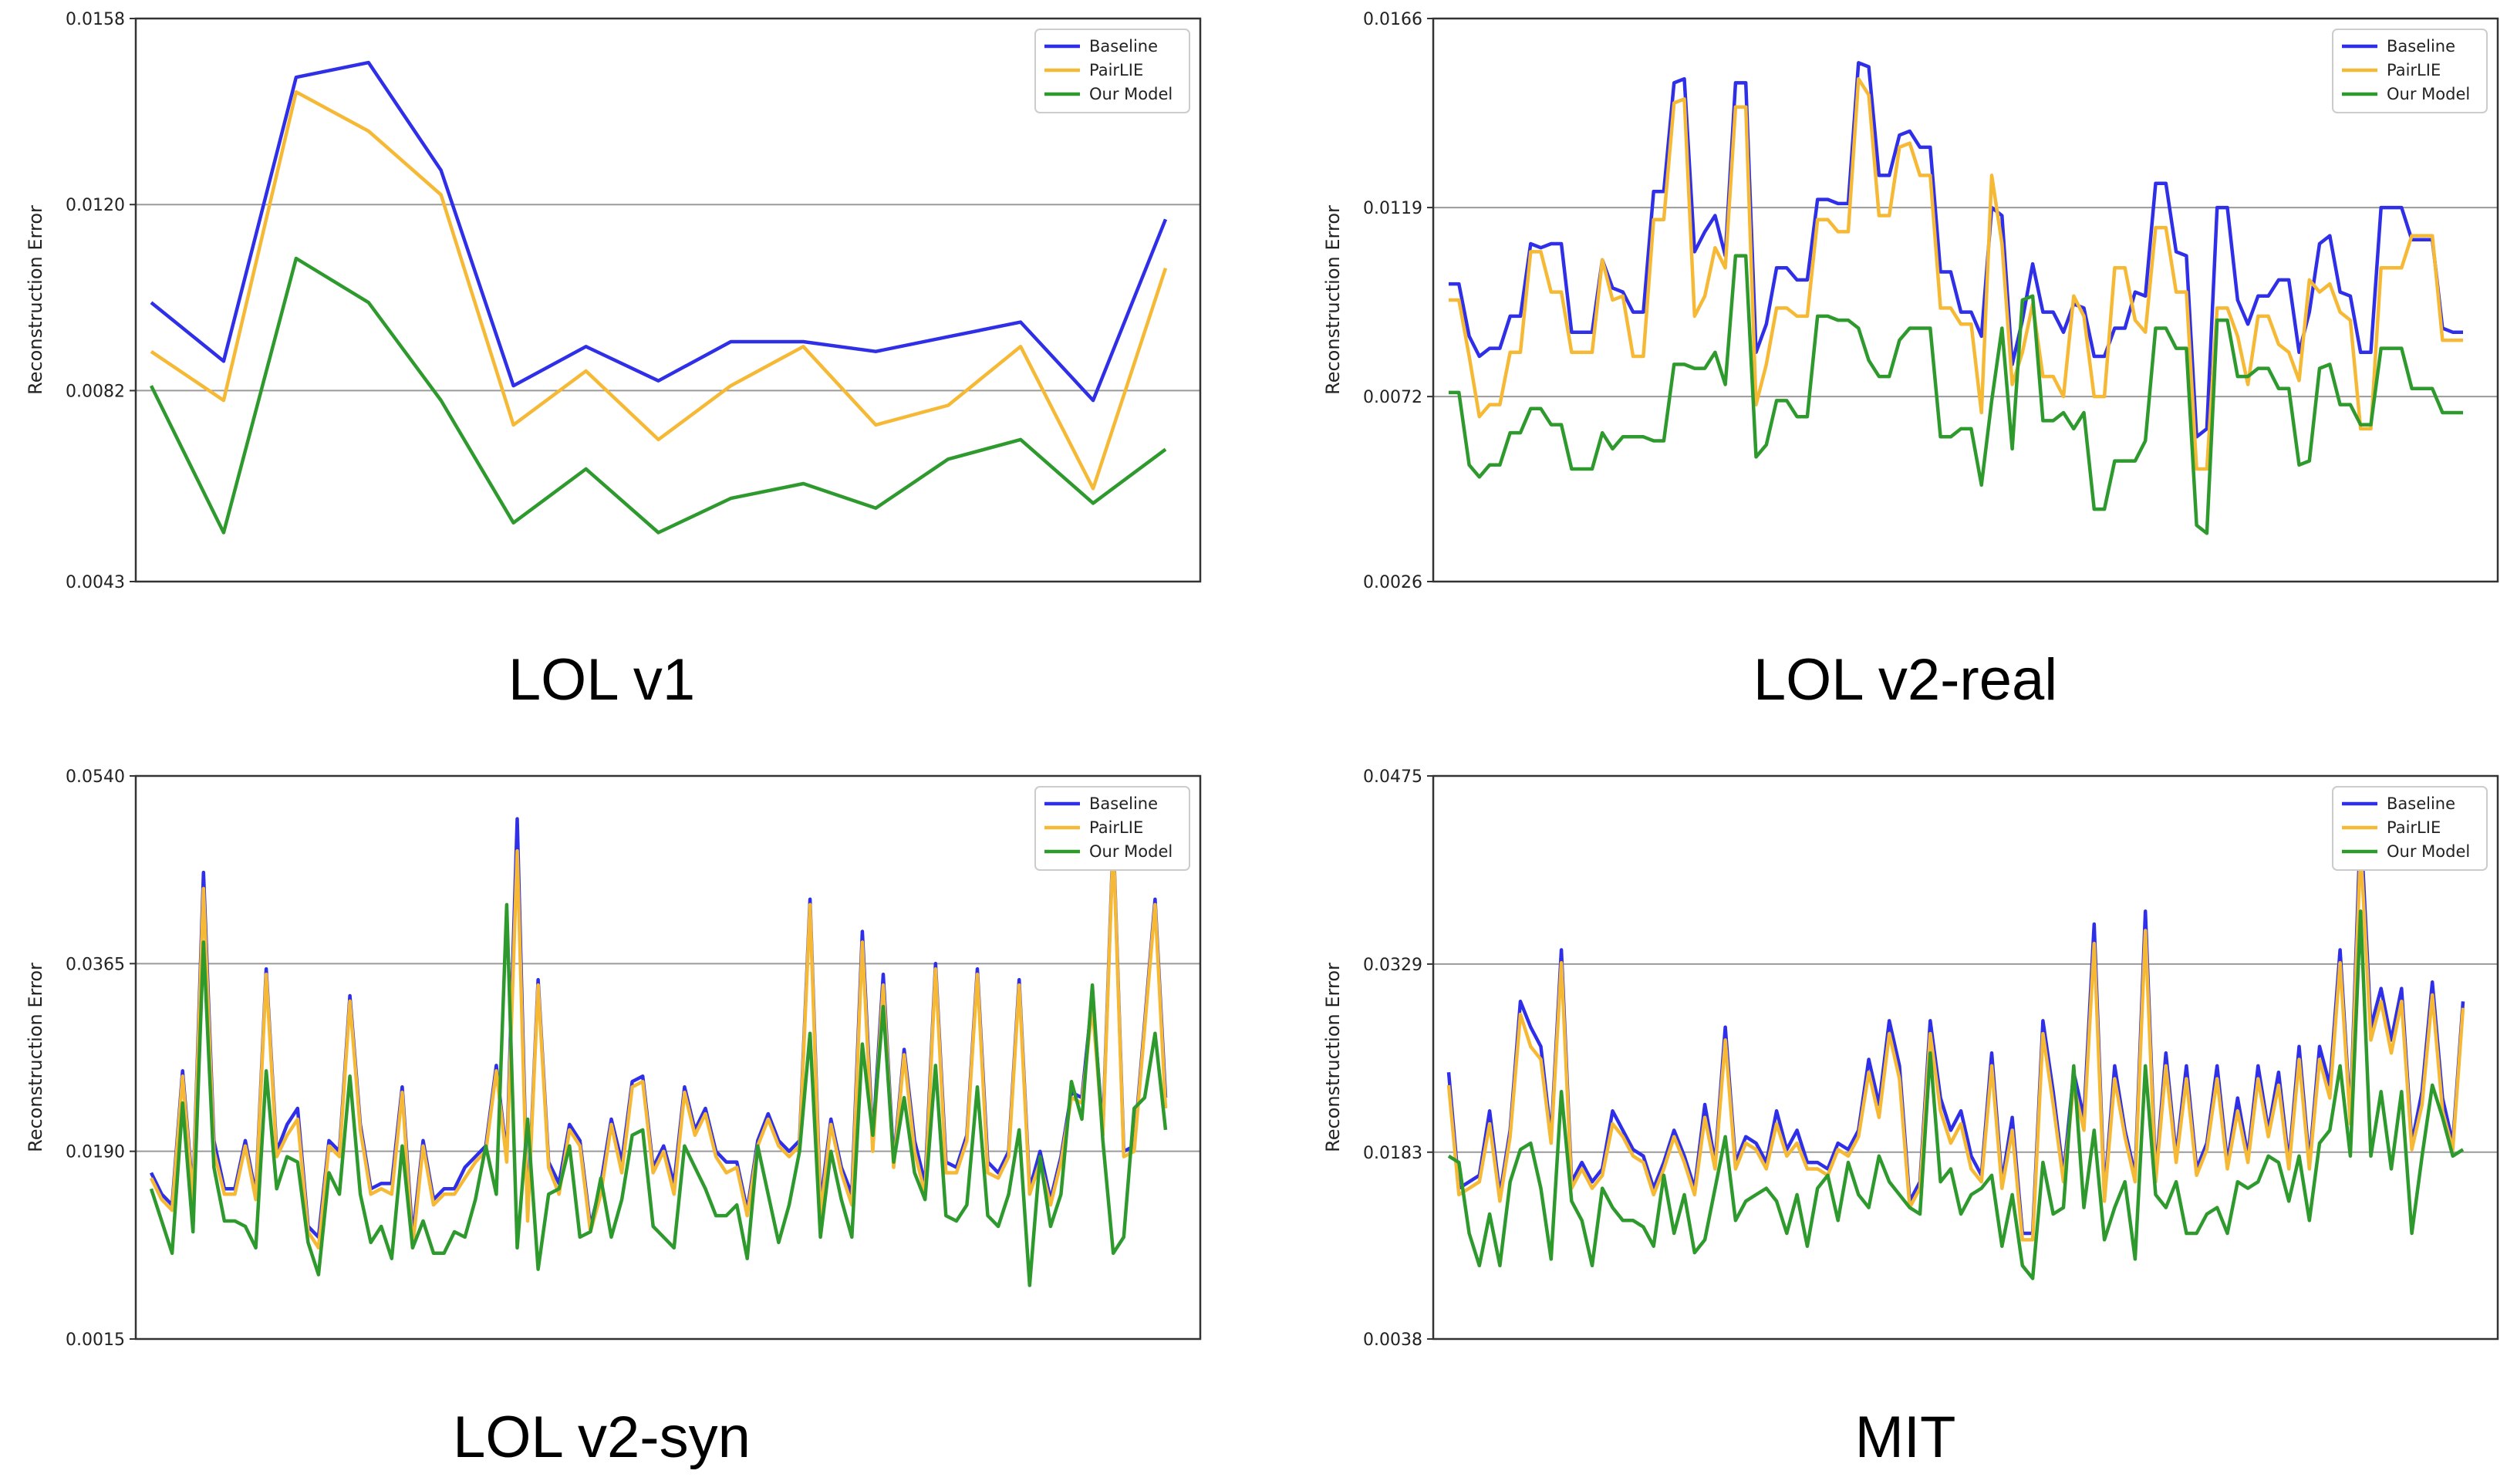  I want to click on y-tick-label: 0.0038, so click(1392, 1340).